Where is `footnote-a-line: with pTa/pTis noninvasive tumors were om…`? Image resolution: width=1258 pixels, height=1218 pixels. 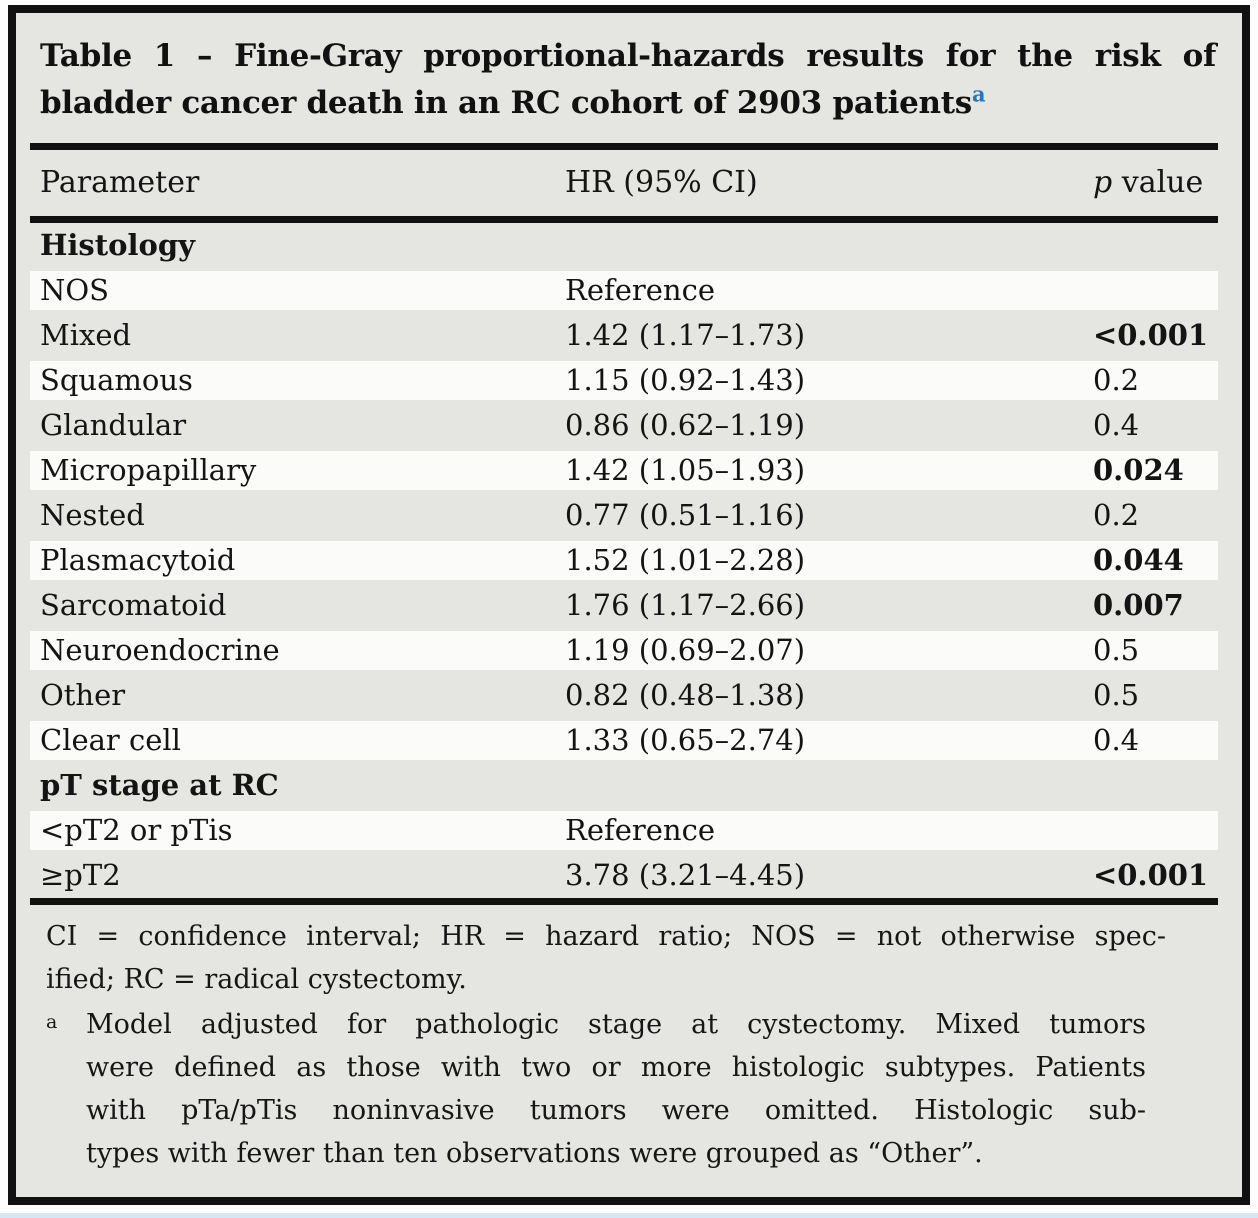
footnote-a-line: with pTa/pTis noninvasive tumors were om… is located at coordinates (616, 1110).